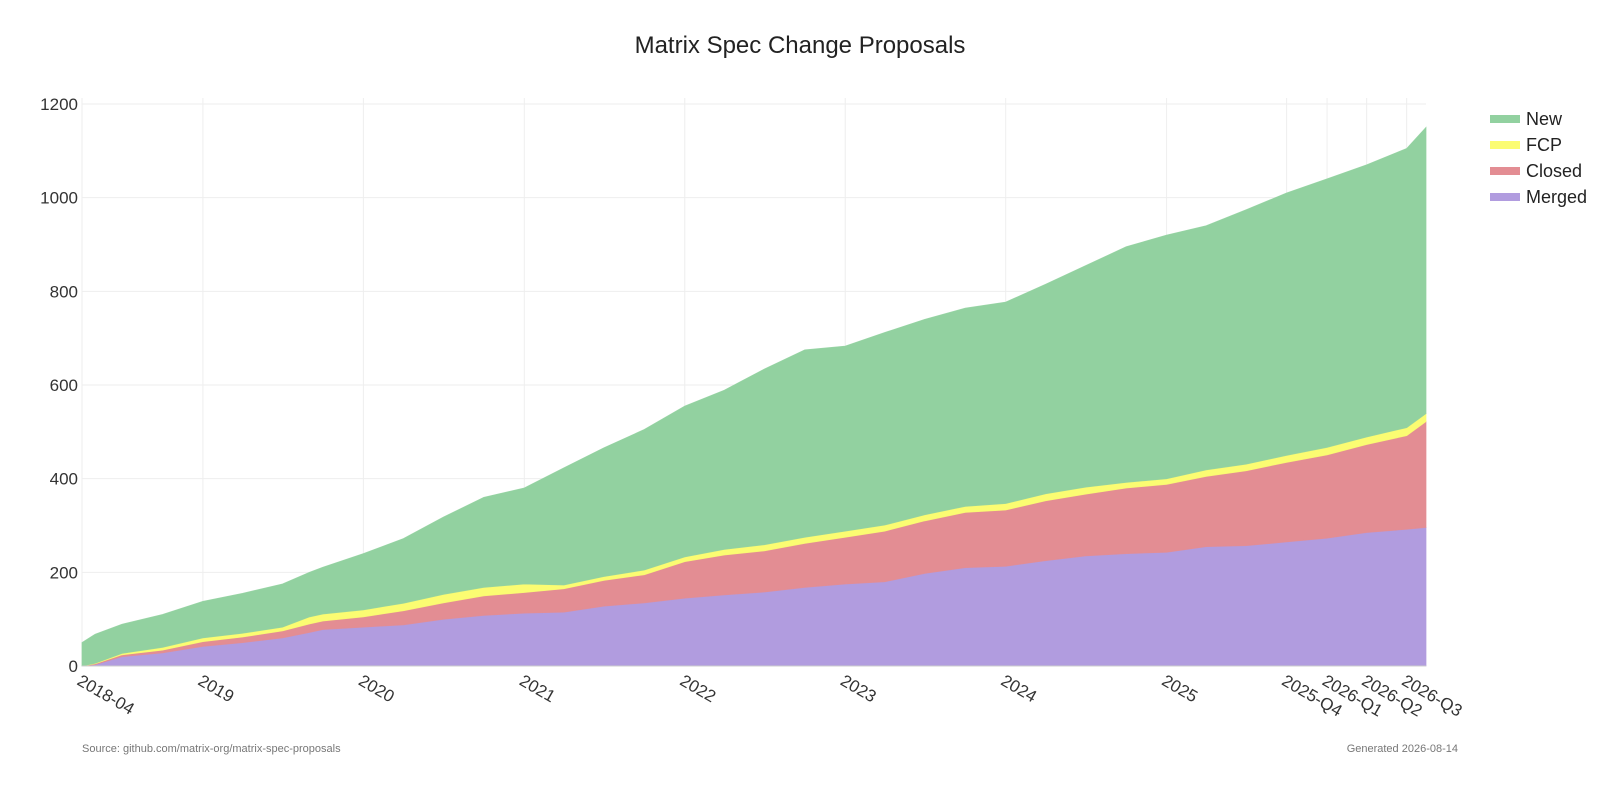  I want to click on legend-item-fcp: FCP, so click(1538, 145).